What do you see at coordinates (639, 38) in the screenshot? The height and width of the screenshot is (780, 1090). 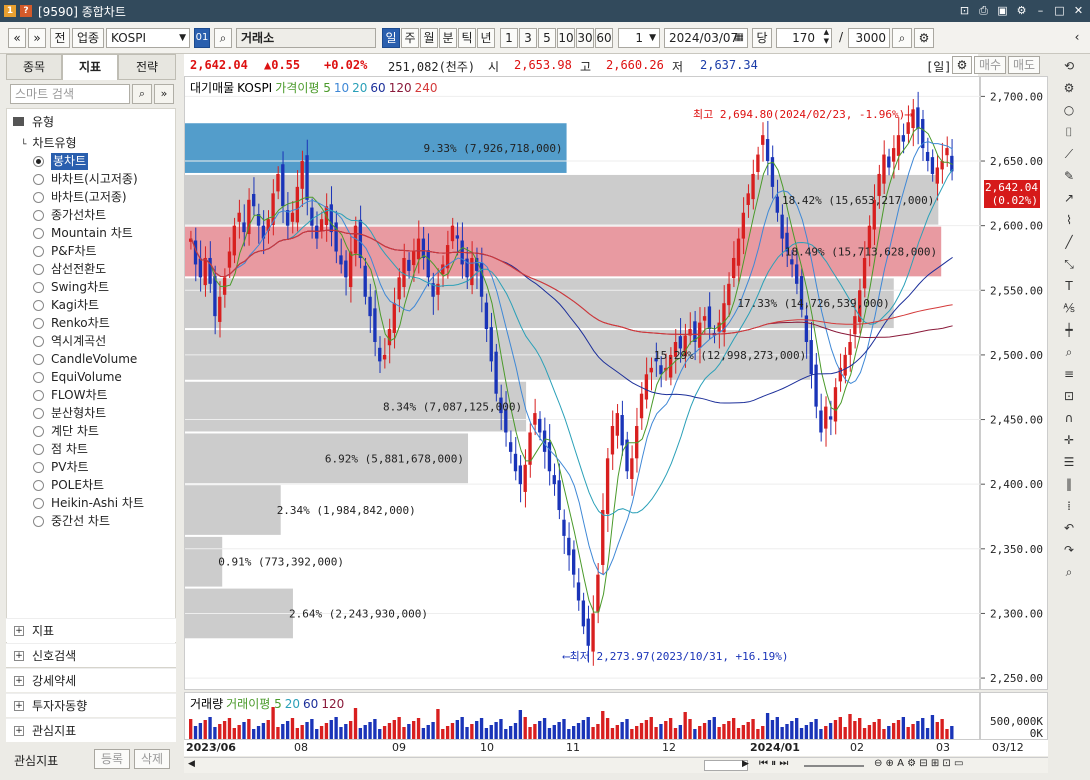 I see `unit-input: 1 ▼` at bounding box center [639, 38].